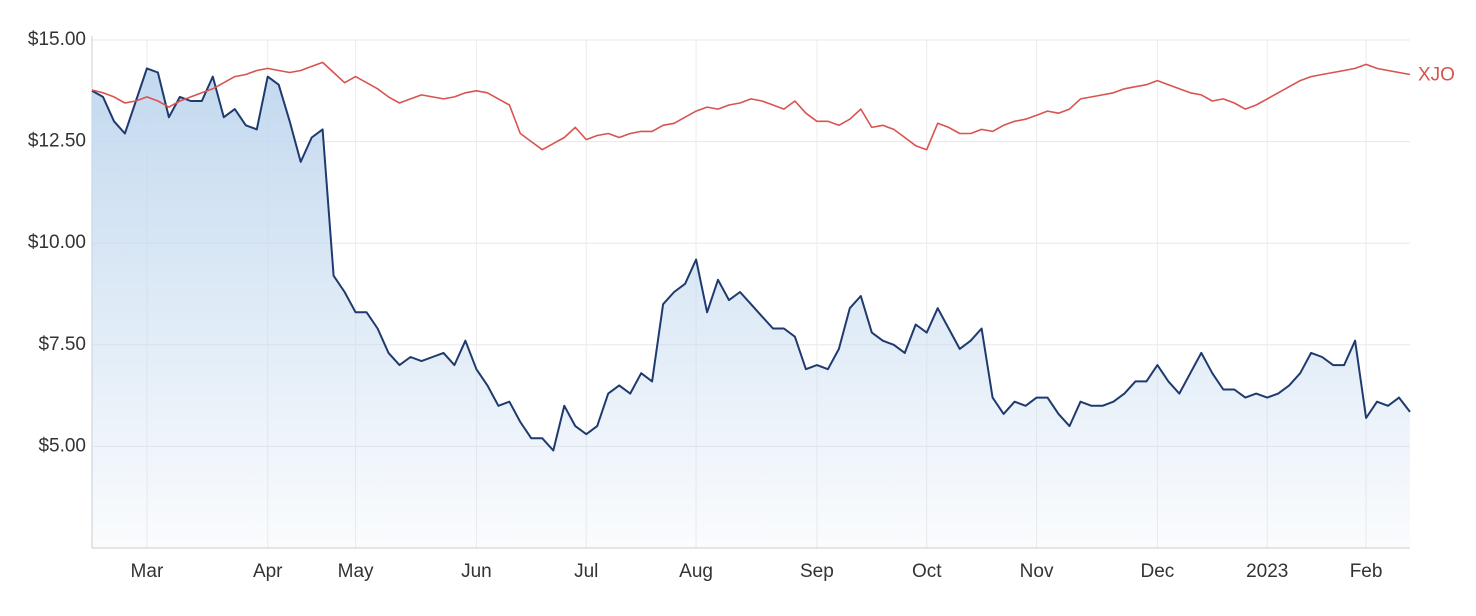  I want to click on y-tick-label: $10.00, so click(57, 242).